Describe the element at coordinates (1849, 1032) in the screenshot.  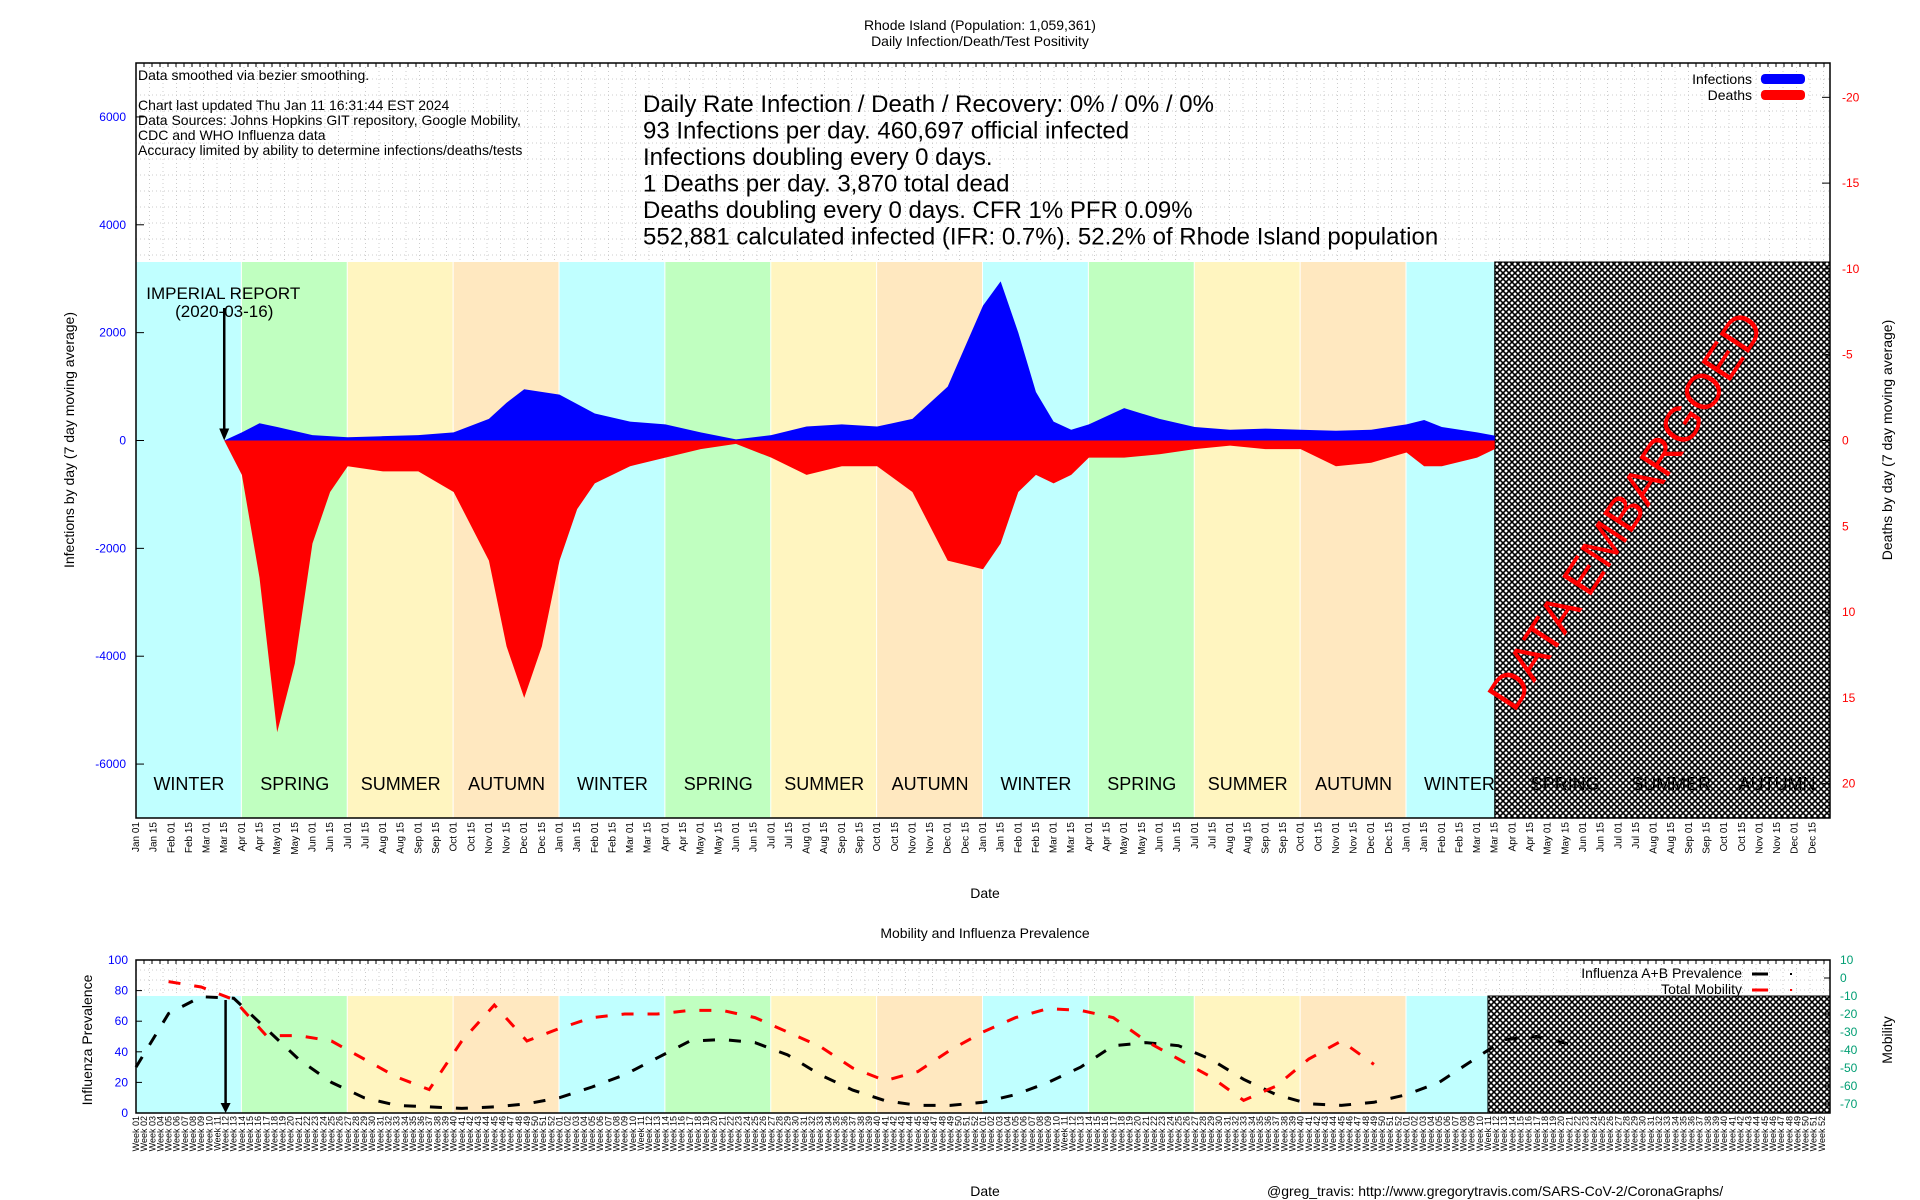
I see `y2-tick-label: -30` at that location.